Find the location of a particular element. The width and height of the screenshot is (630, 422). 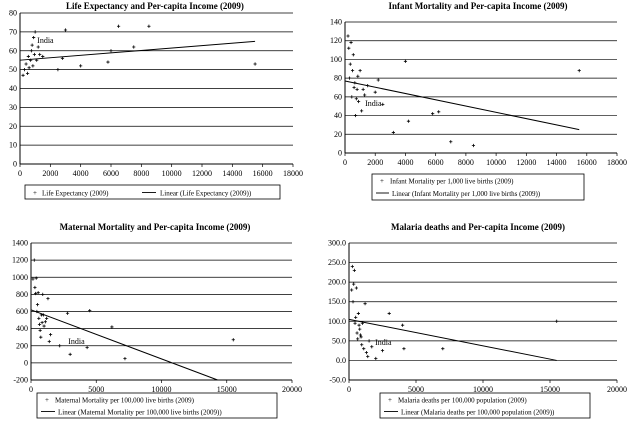

y-tick-label: 0.0 is located at coordinates (341, 360).